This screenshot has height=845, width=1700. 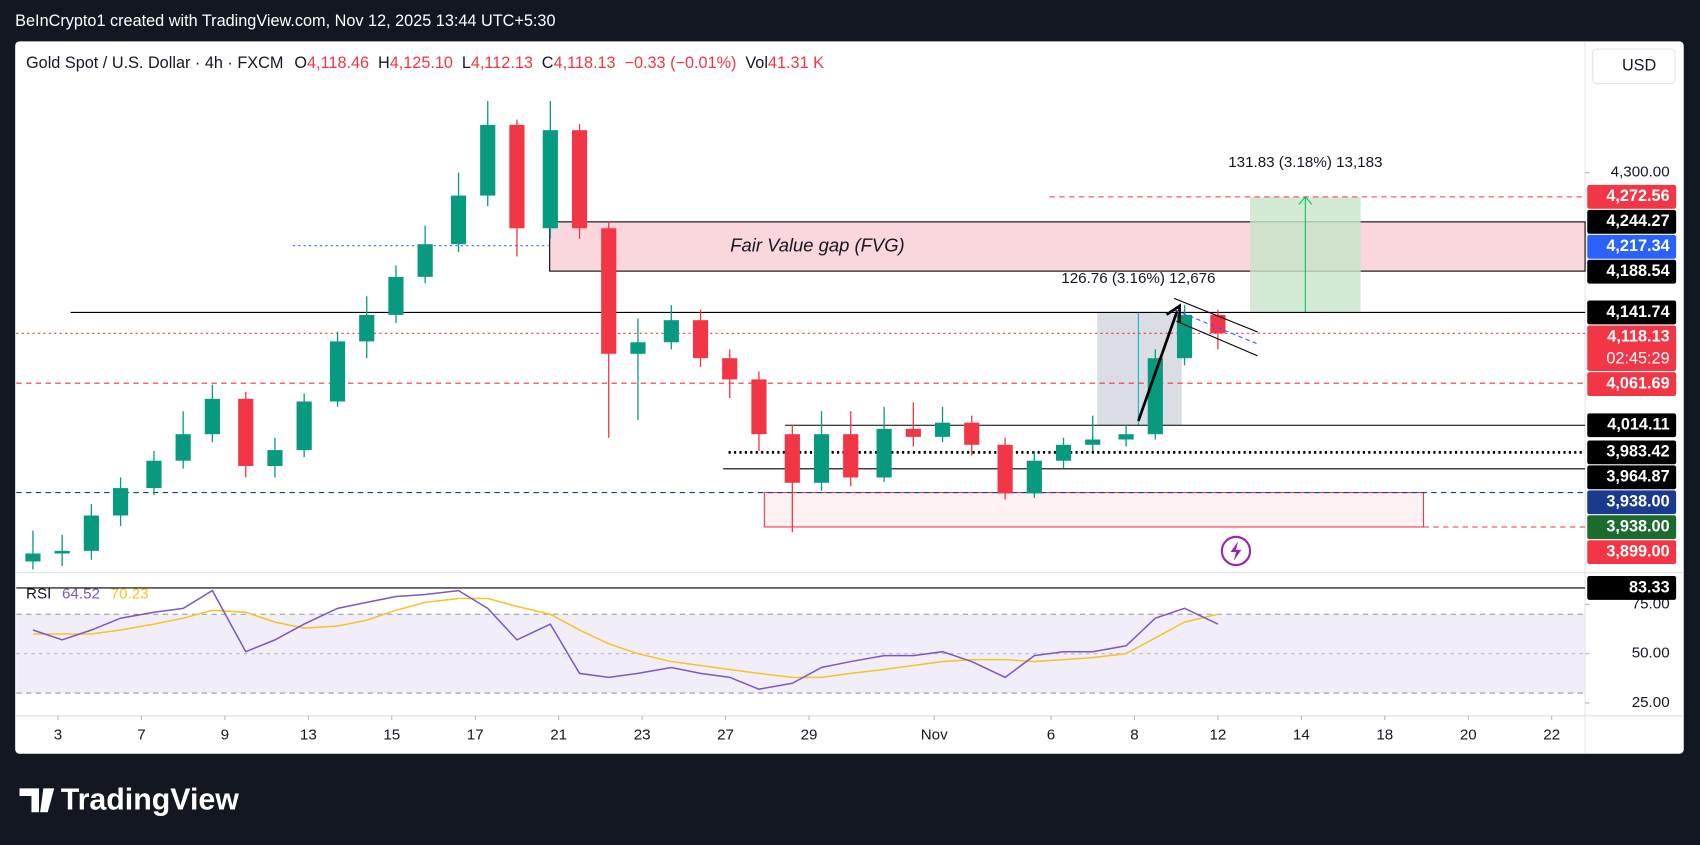 I want to click on price-label: 4,141.74, so click(x=1637, y=312).